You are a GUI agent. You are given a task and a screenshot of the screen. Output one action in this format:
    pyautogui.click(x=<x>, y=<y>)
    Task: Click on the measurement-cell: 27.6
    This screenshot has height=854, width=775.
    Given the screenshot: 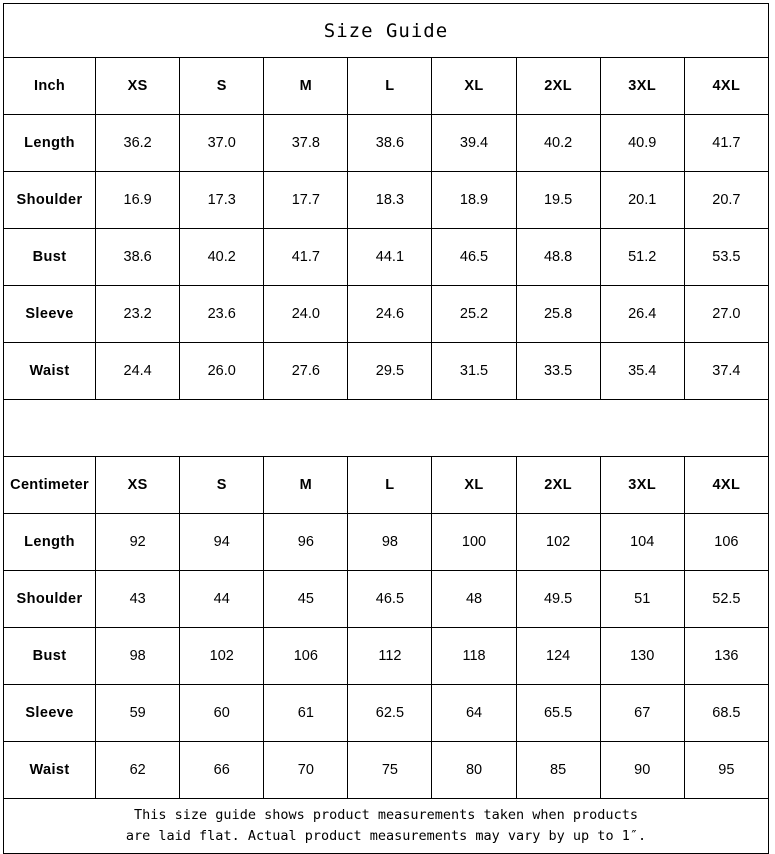 What is the action you would take?
    pyautogui.click(x=306, y=371)
    